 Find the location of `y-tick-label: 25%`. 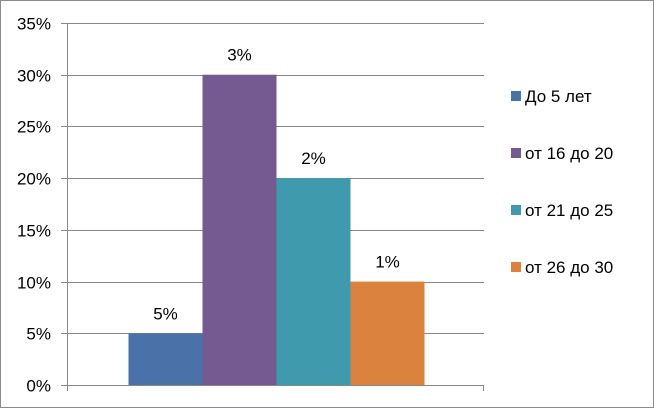

y-tick-label: 25% is located at coordinates (34, 127).